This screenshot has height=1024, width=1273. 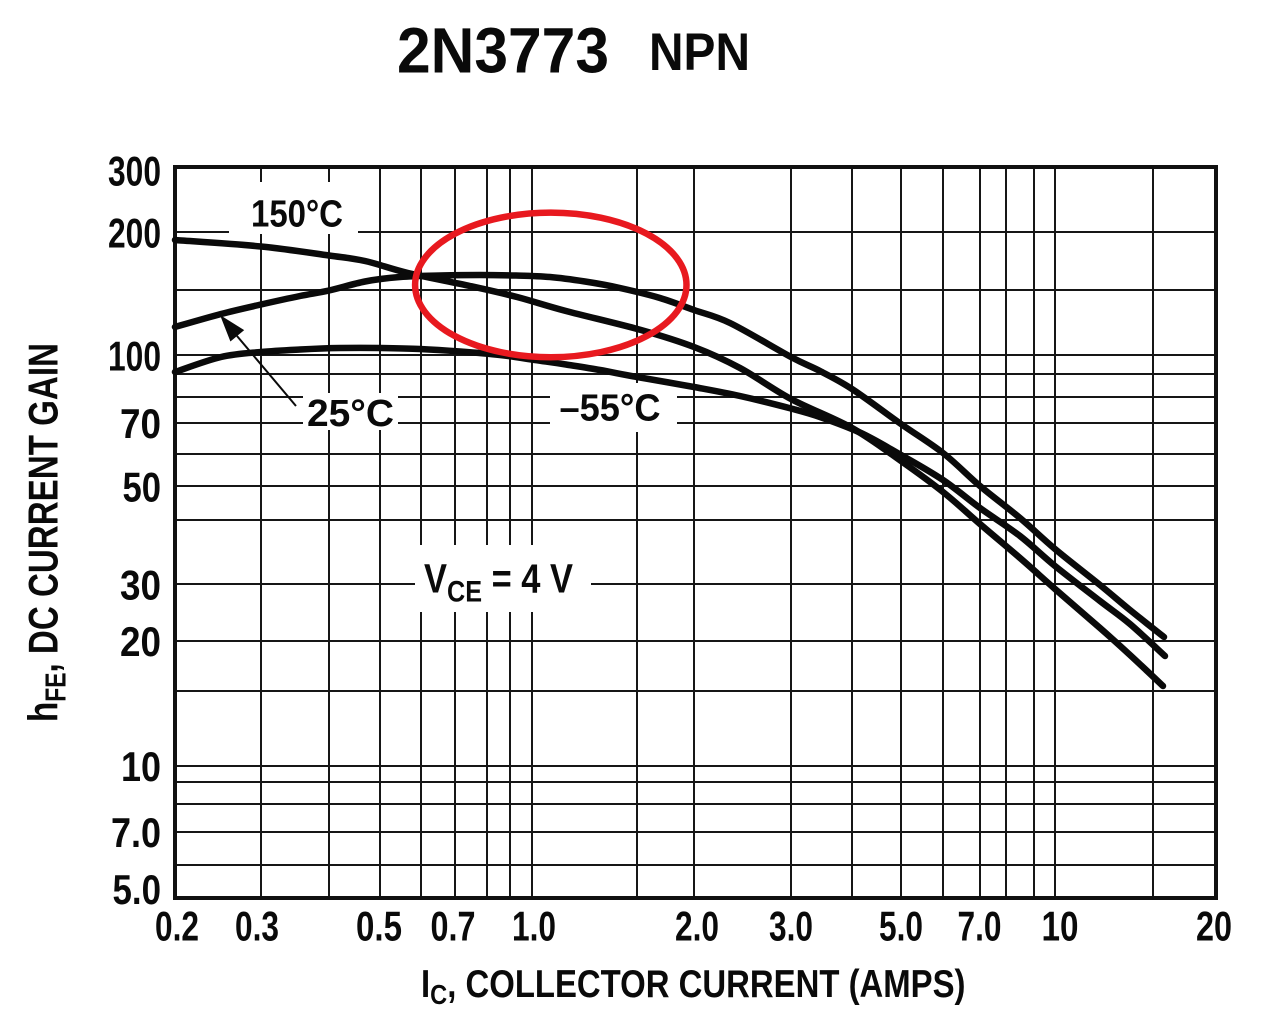 What do you see at coordinates (503, 51) in the screenshot?
I see `svg-text: 2N3773` at bounding box center [503, 51].